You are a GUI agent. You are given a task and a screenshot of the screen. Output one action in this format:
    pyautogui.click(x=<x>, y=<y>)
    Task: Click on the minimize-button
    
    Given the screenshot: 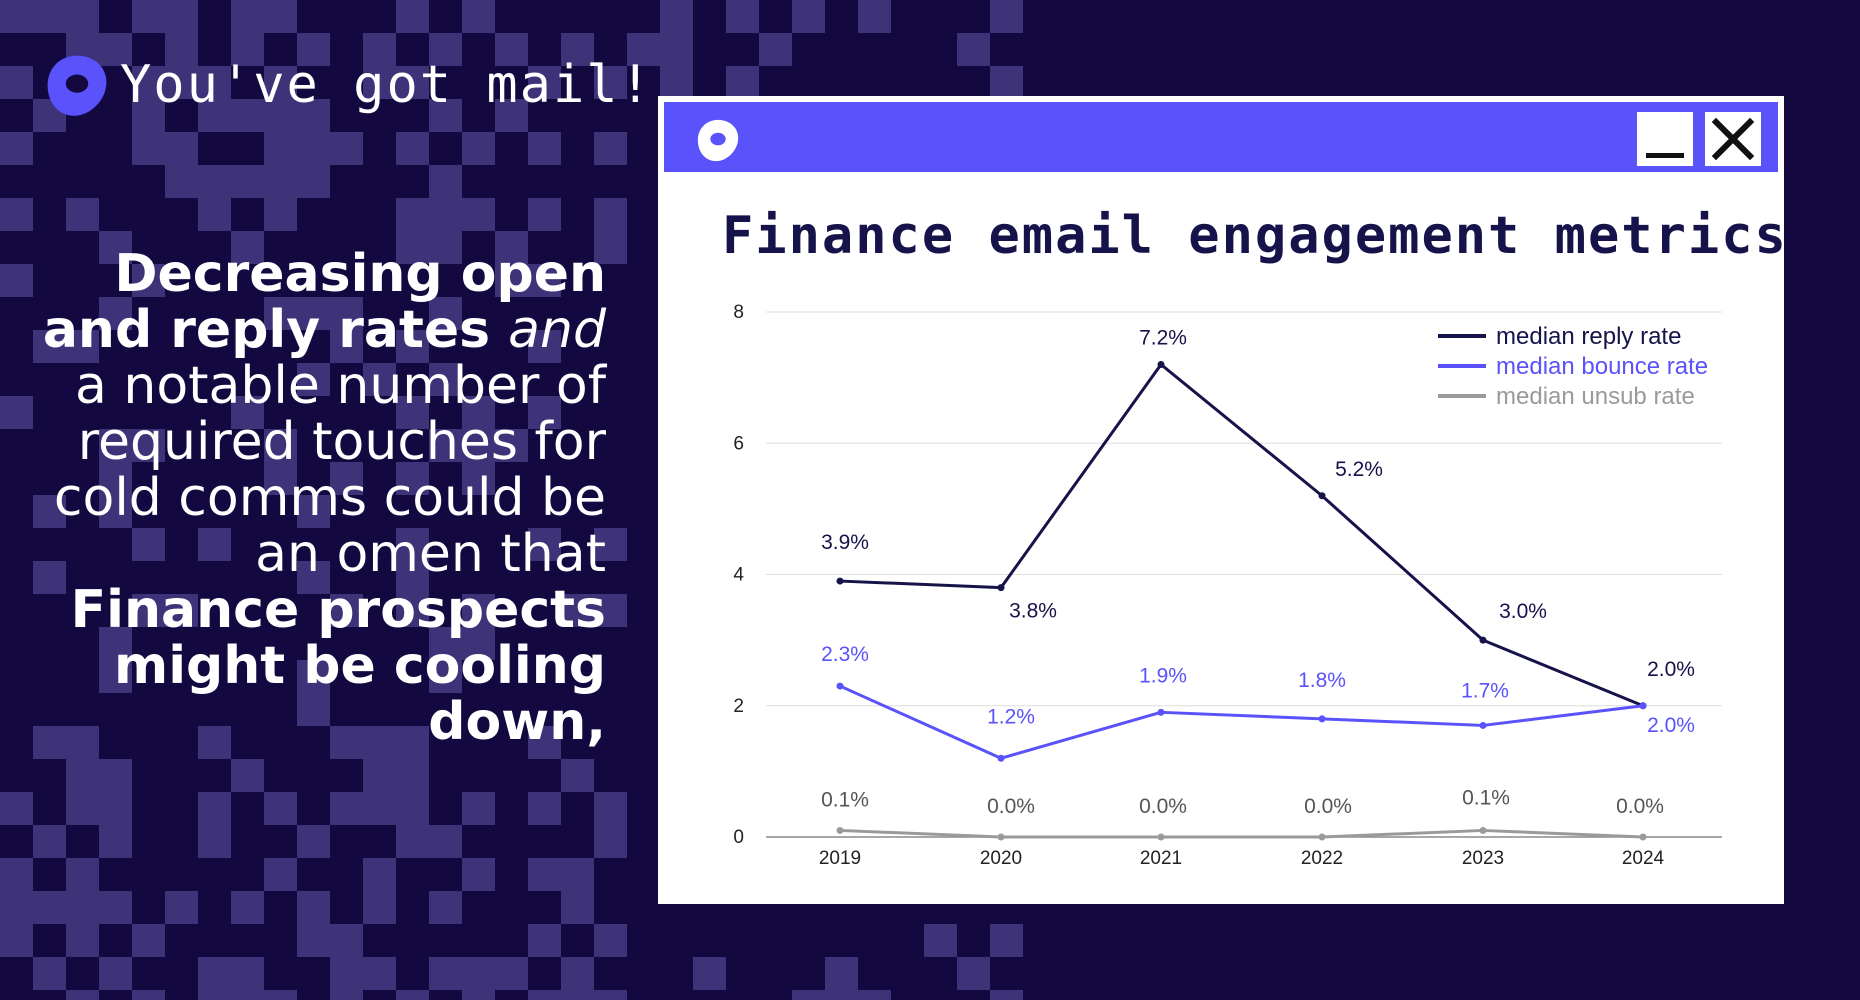 What is the action you would take?
    pyautogui.click(x=1665, y=139)
    